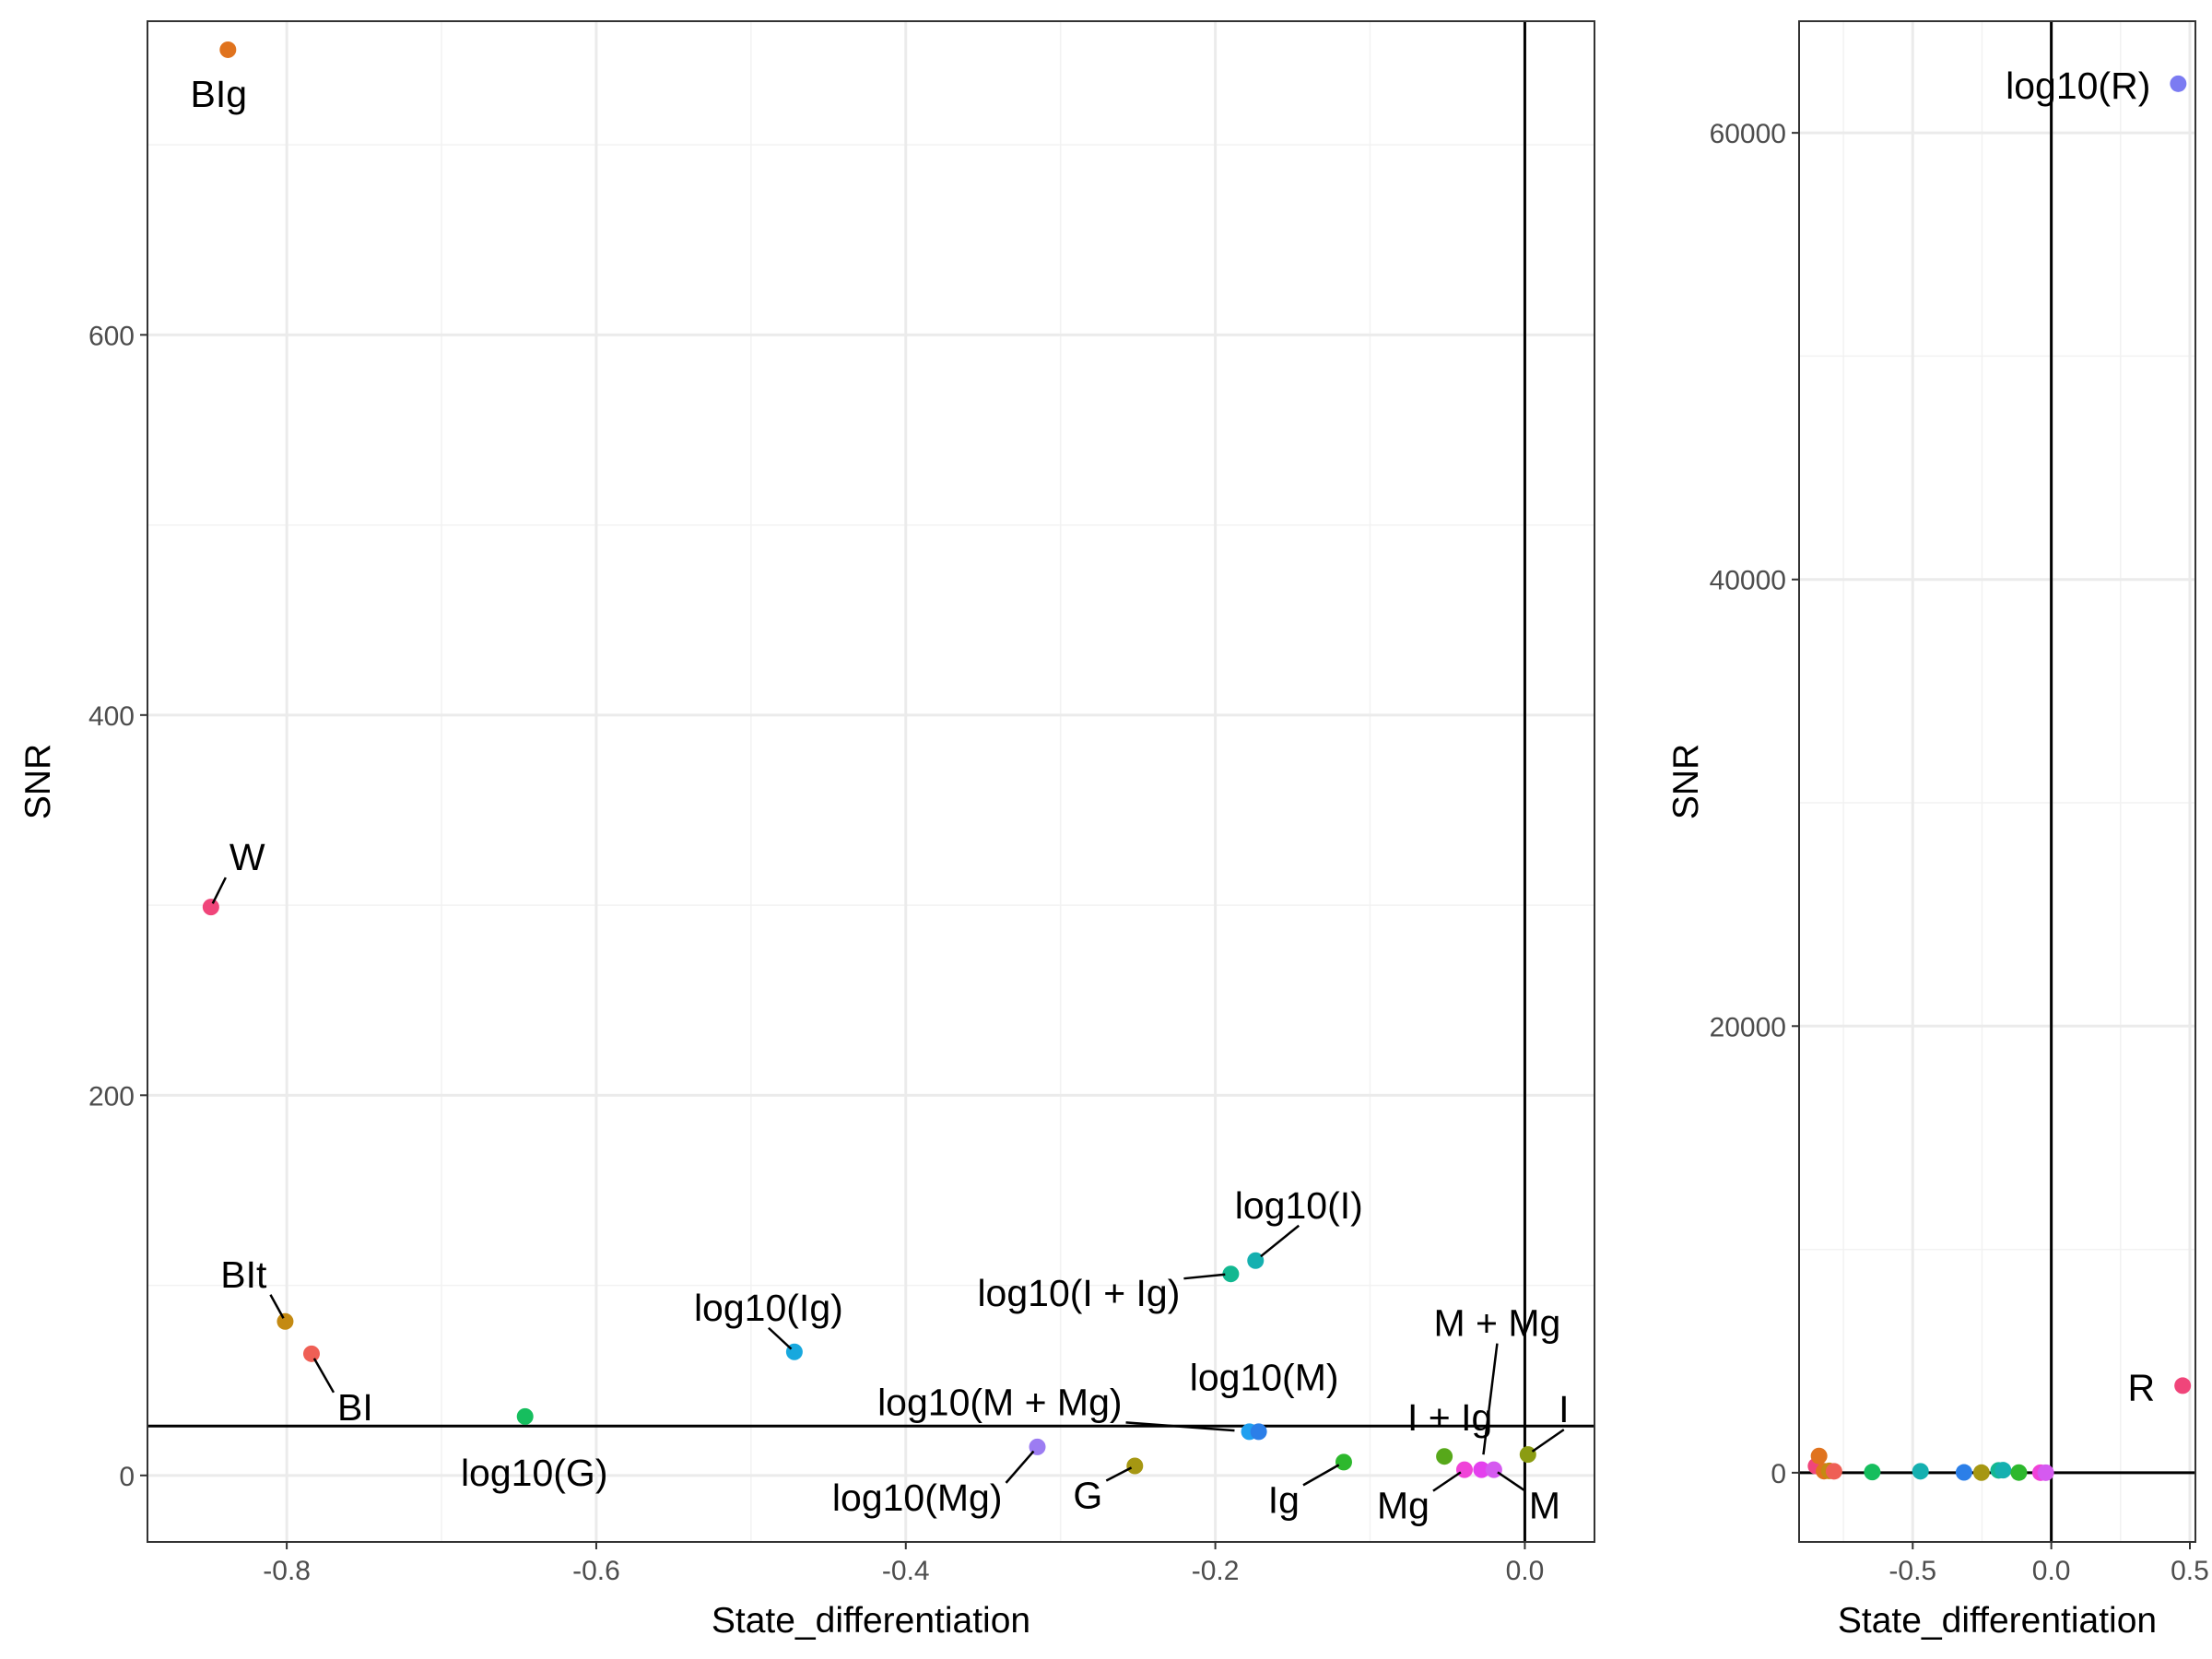  I want to click on left-label-big: BIg, so click(219, 94).